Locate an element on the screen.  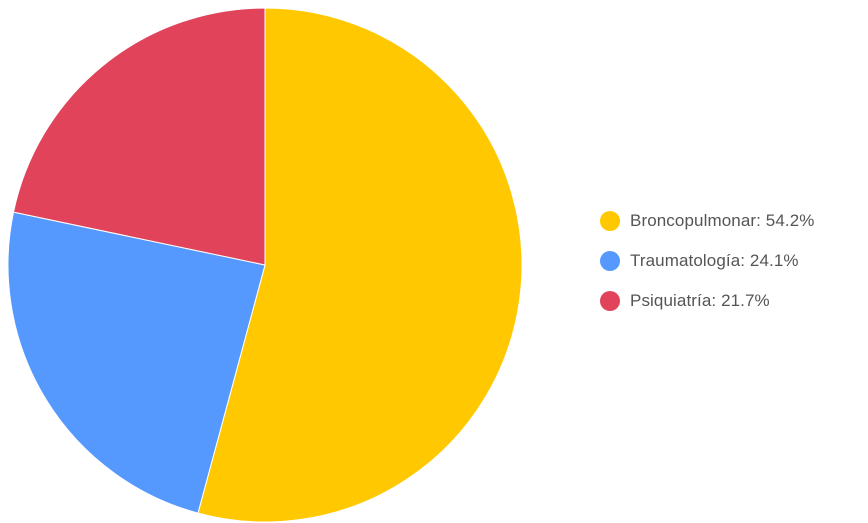
legend-item-broncopulmonar: Broncopulmonar: 54.2% is located at coordinates (707, 221).